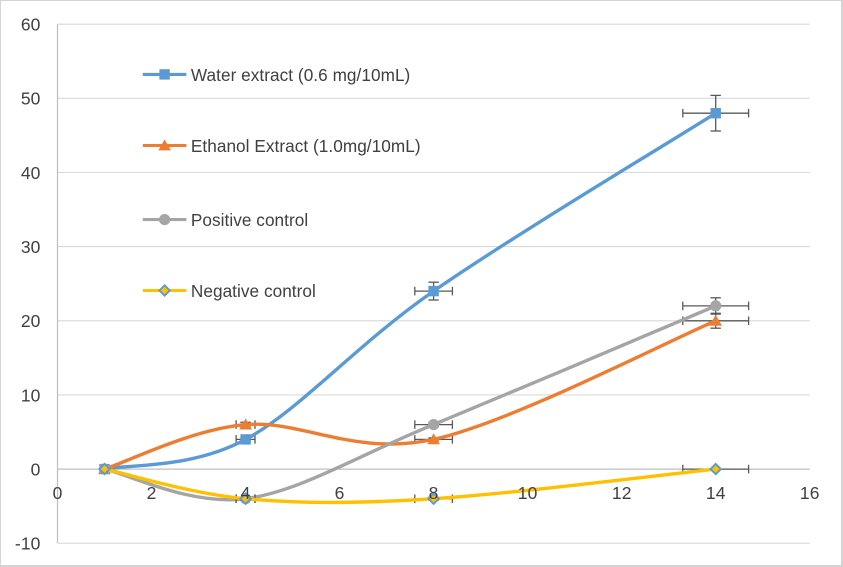  Describe the element at coordinates (152, 493) in the screenshot. I see `svg-text: 2` at that location.